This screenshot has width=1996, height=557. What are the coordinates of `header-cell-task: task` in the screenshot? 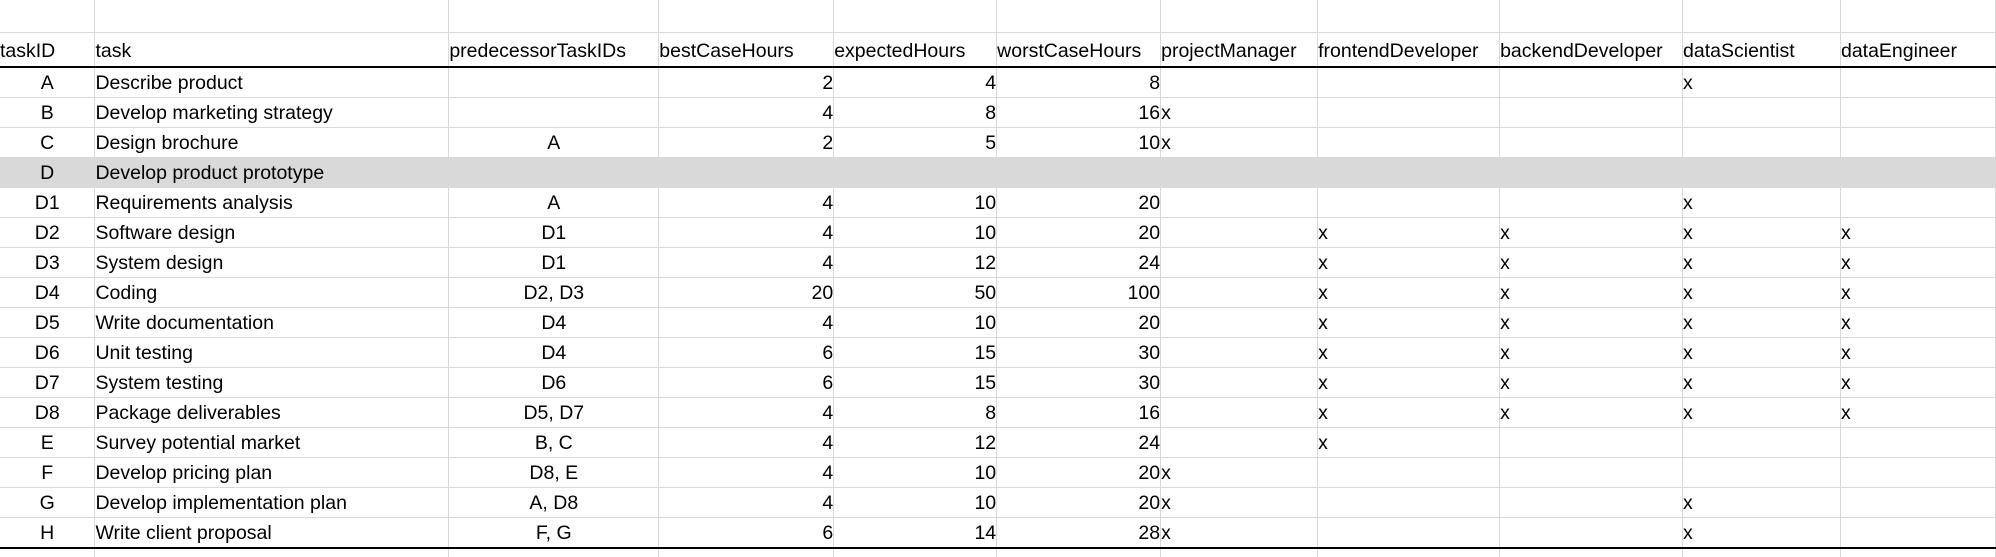 It's located at (272, 50).